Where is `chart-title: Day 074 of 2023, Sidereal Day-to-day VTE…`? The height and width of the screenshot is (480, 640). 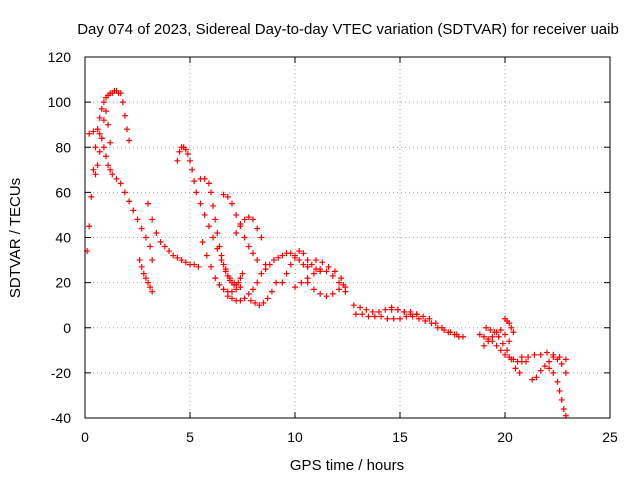
chart-title: Day 074 of 2023, Sidereal Day-to-day VTE… is located at coordinates (348, 29).